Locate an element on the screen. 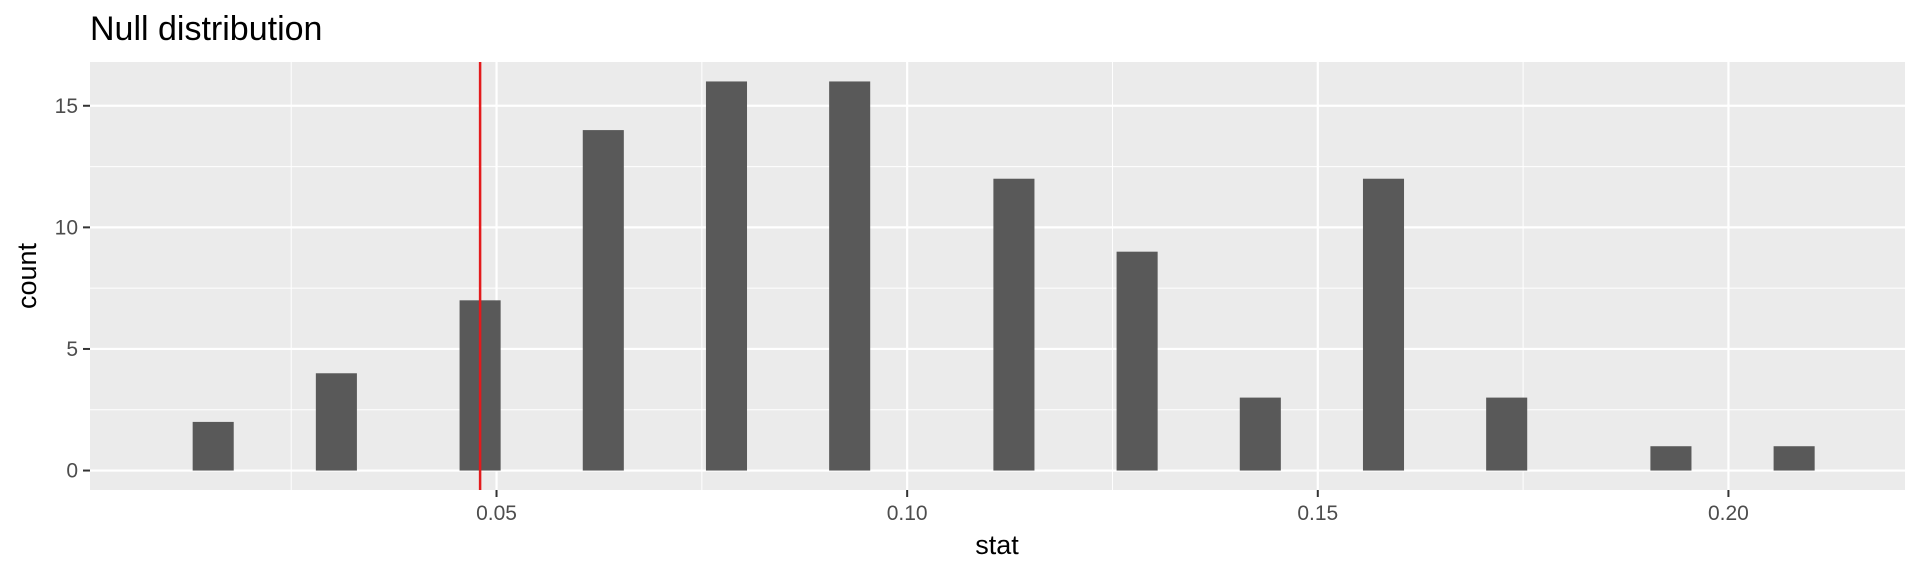 This screenshot has width=1920, height=576. y-axis-title: count is located at coordinates (27, 275).